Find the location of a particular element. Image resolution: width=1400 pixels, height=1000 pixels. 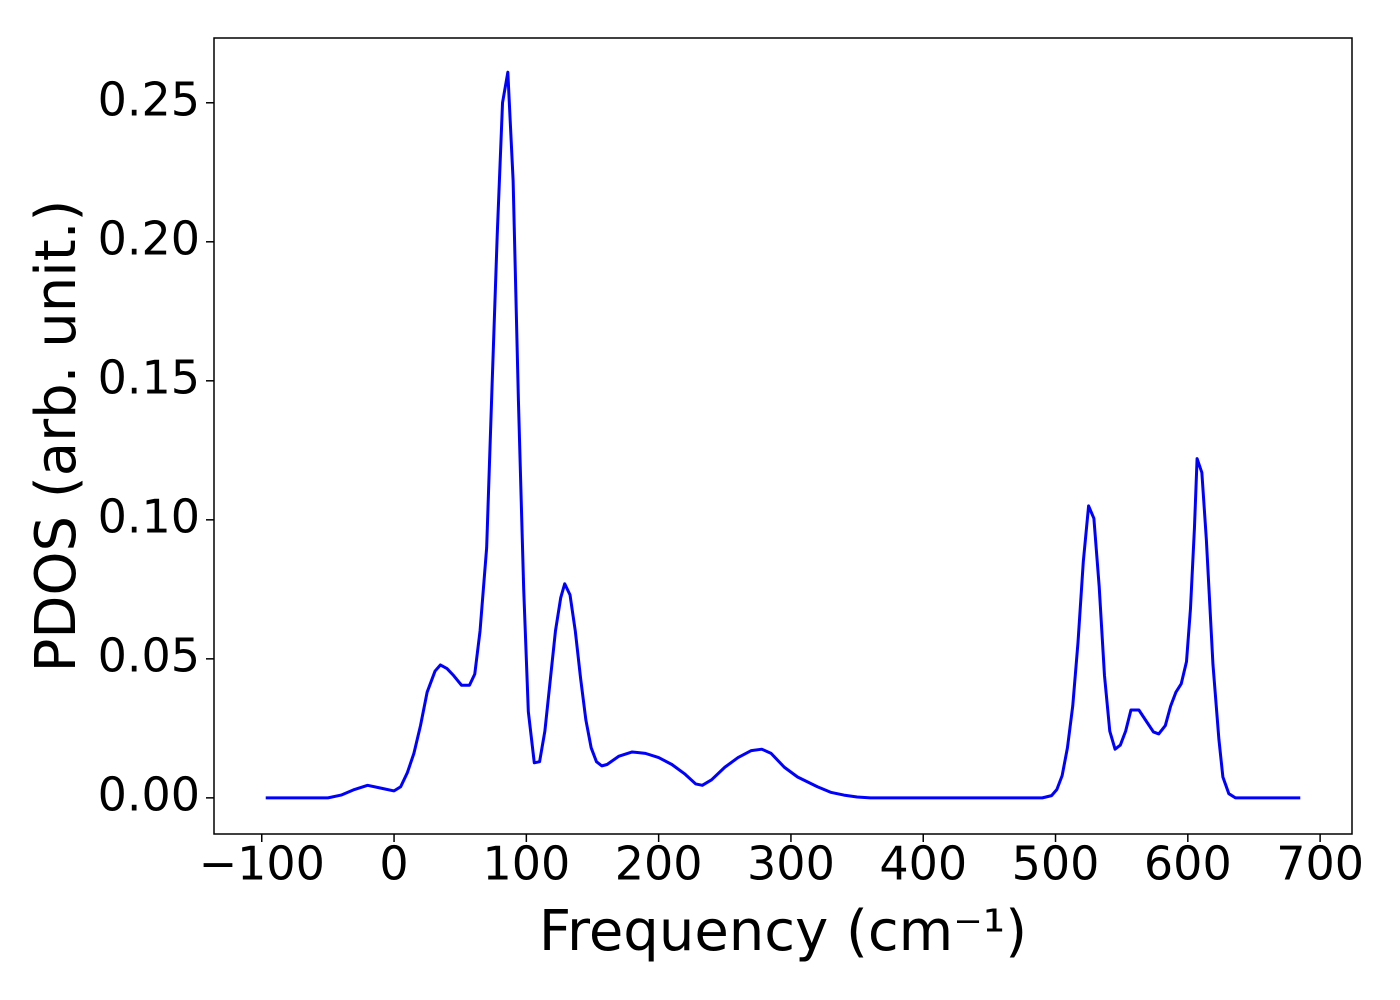

x-tick-label: 100 is located at coordinates (526, 864).